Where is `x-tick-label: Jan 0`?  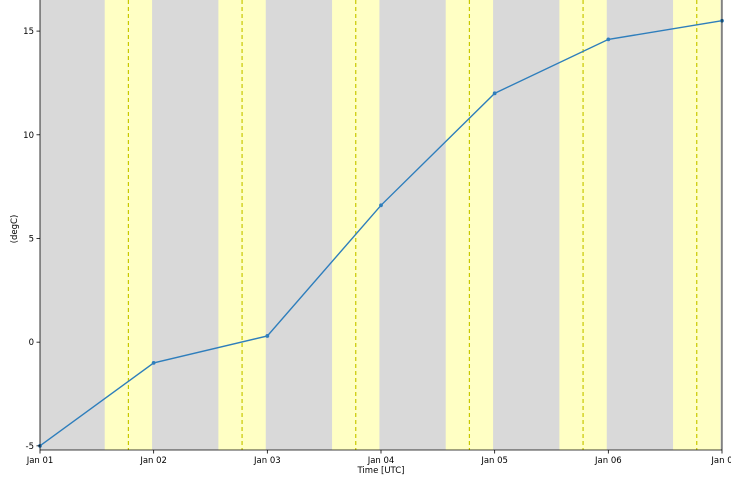 x-tick-label: Jan 0 is located at coordinates (720, 461).